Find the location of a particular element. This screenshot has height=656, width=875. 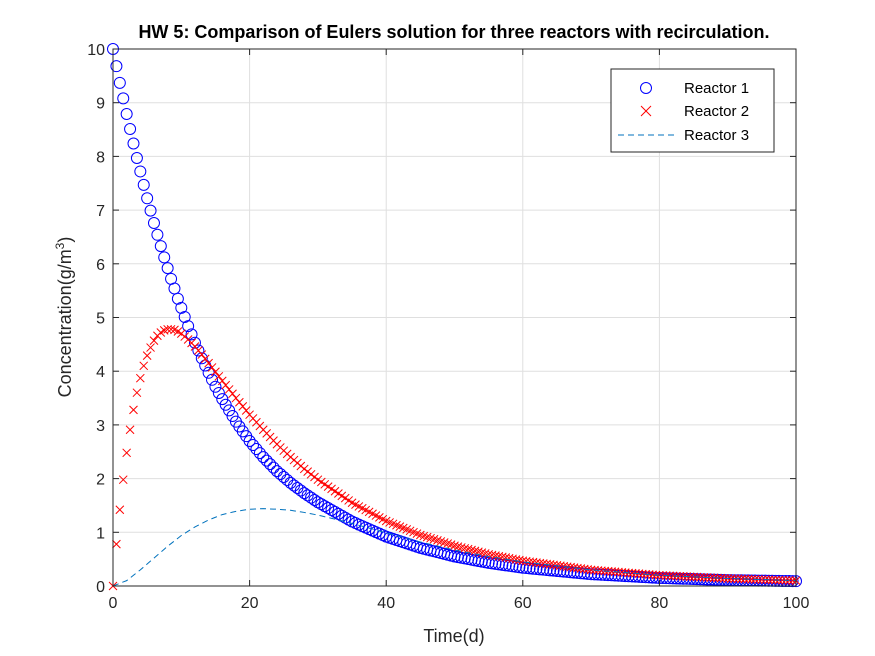

y-tick-label: 4 is located at coordinates (100, 372).